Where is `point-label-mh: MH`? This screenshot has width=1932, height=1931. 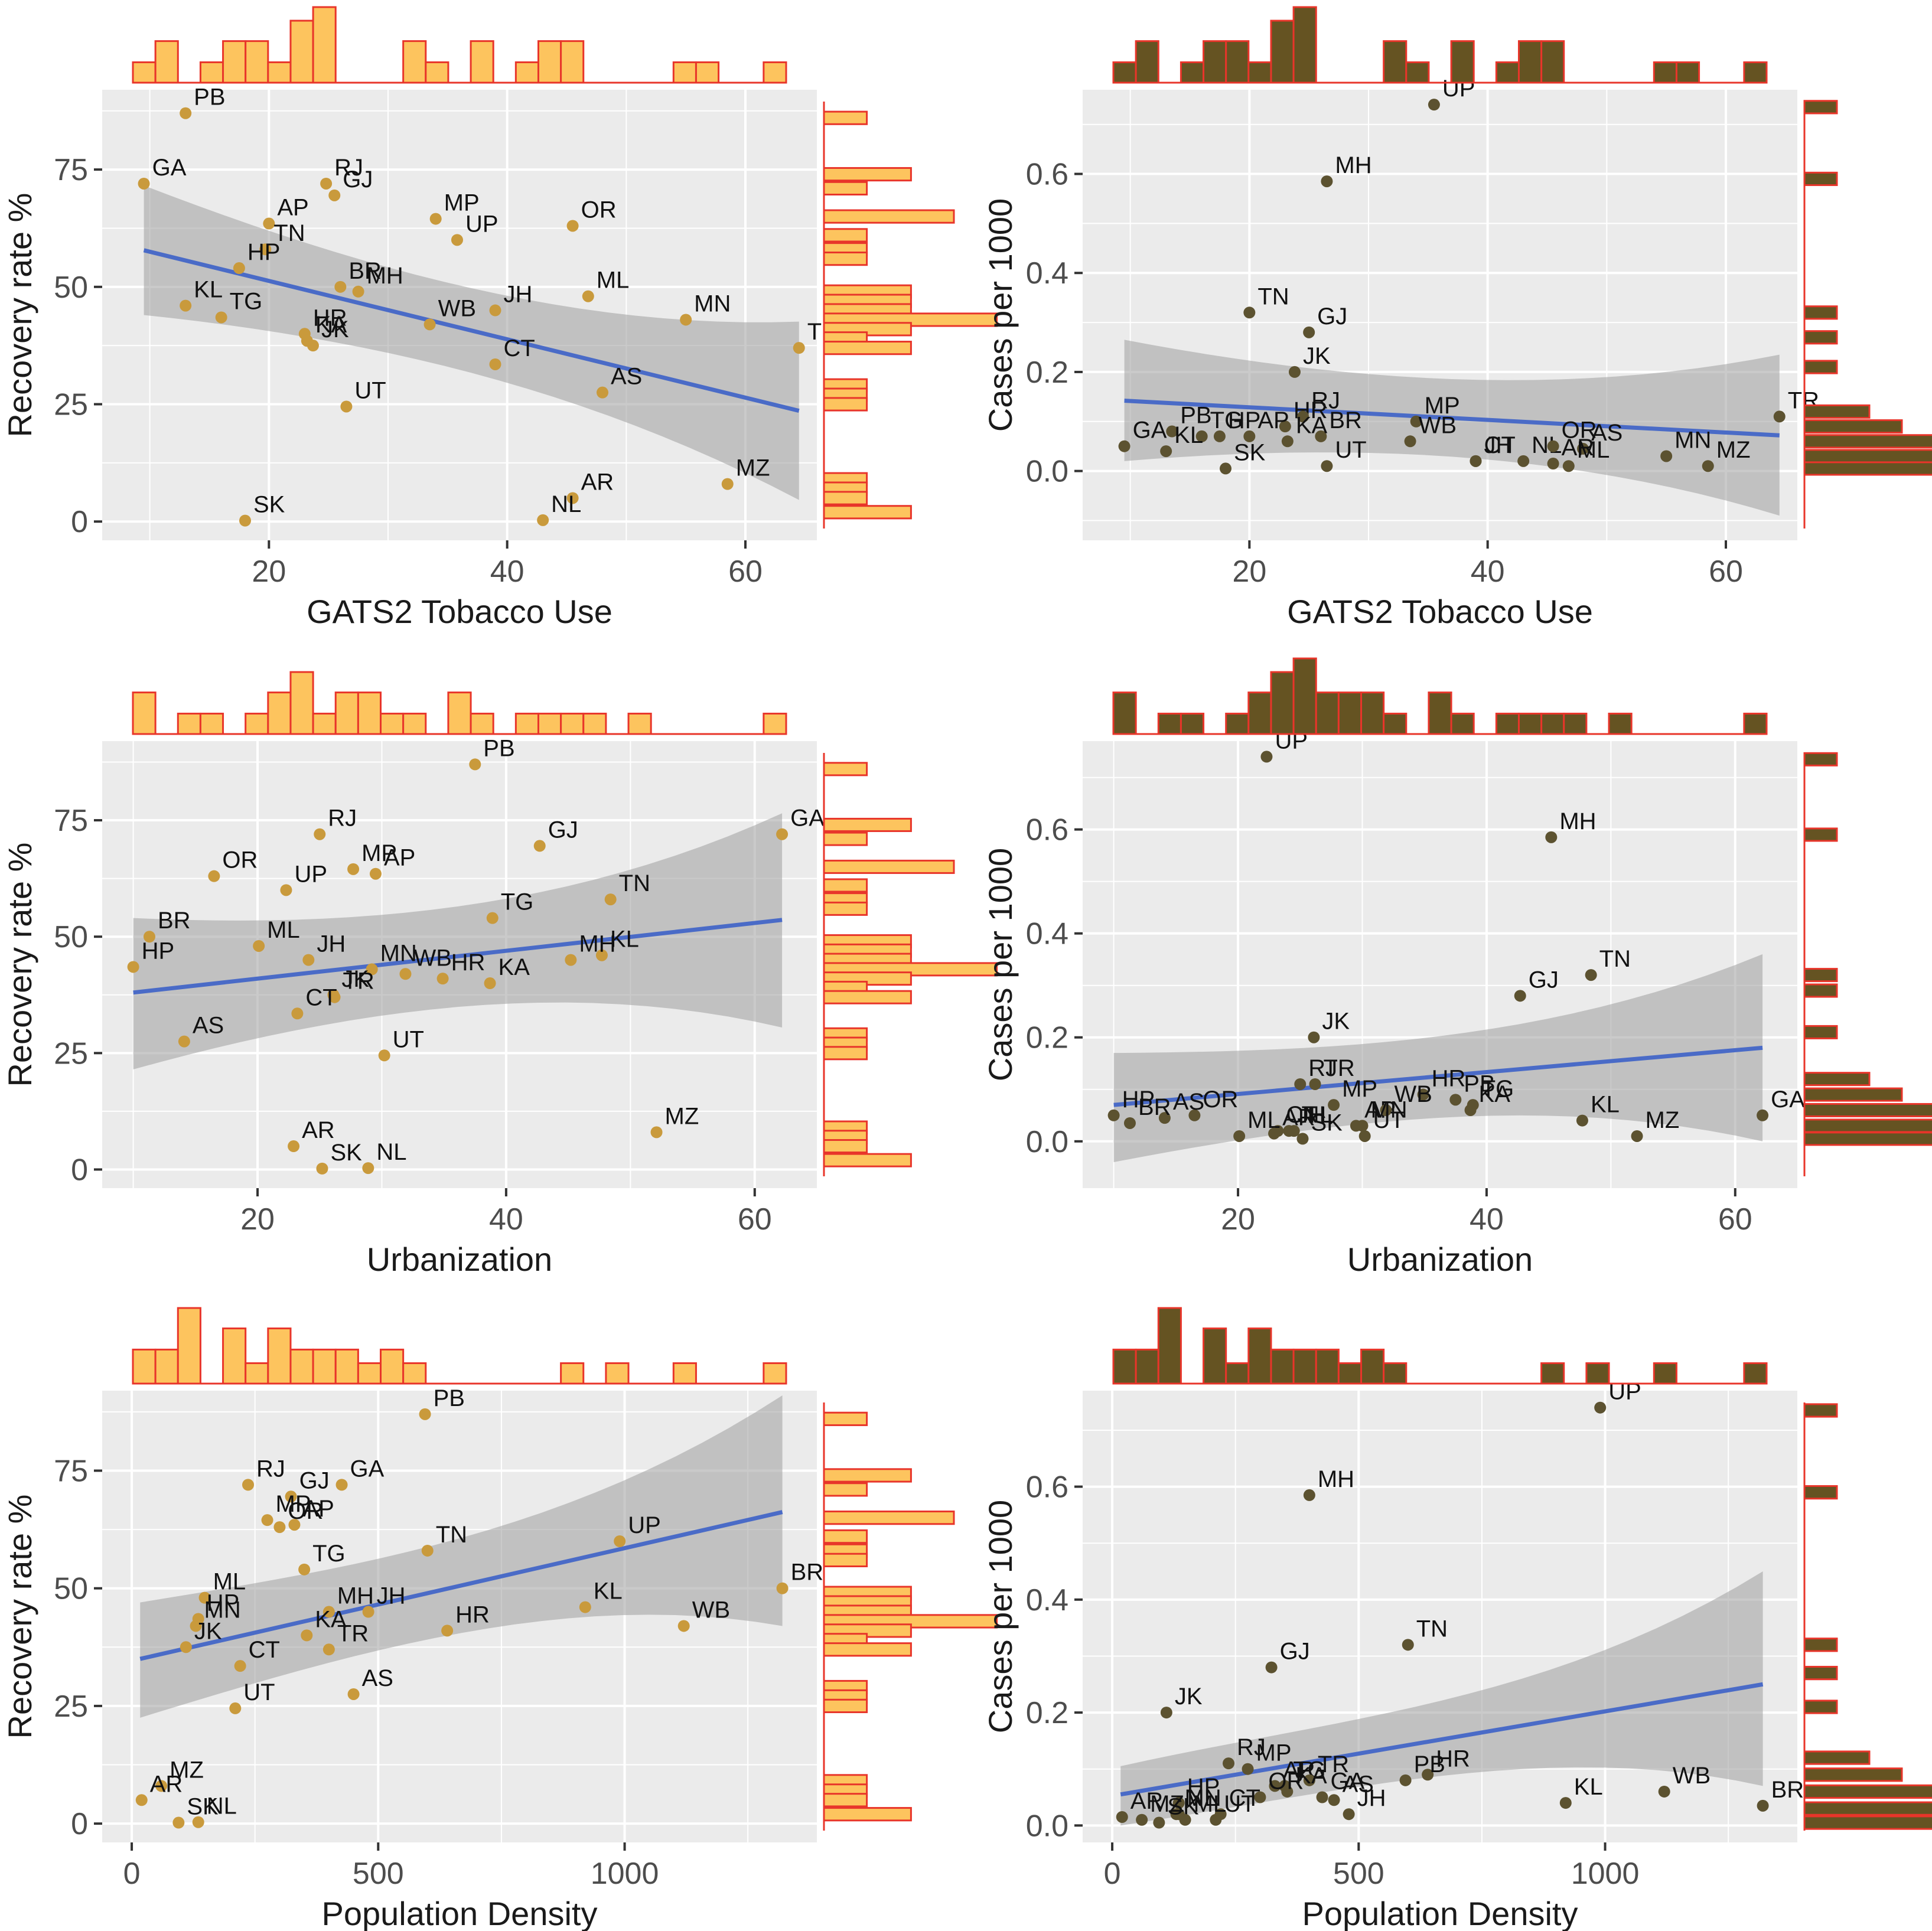 point-label-mh: MH is located at coordinates (356, 1596).